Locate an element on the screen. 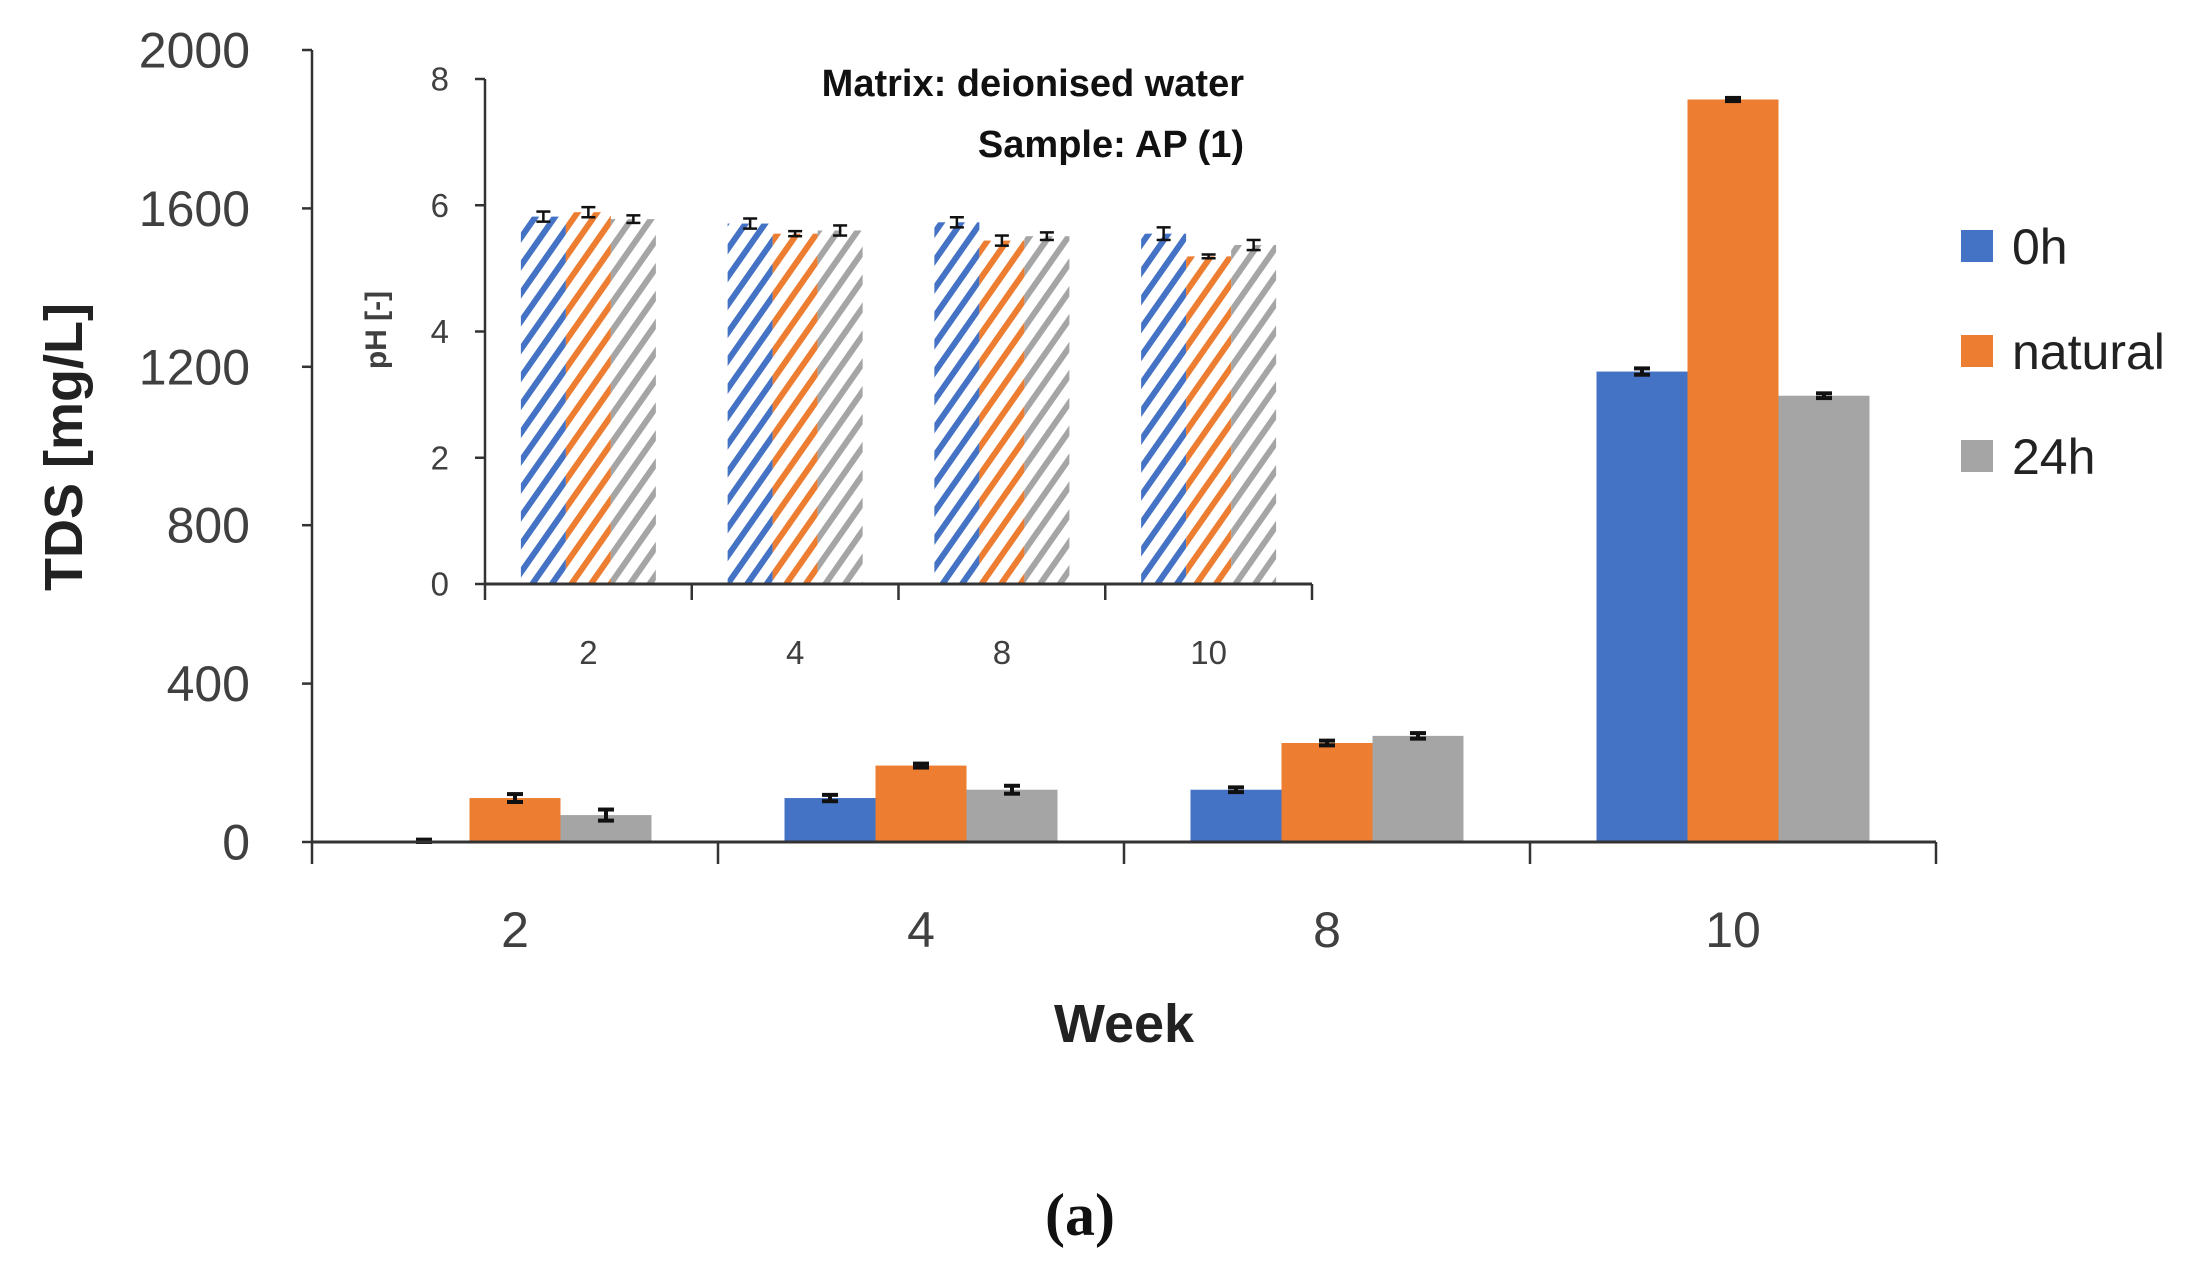  legend: 0h natural 24h is located at coordinates (2063, 352).